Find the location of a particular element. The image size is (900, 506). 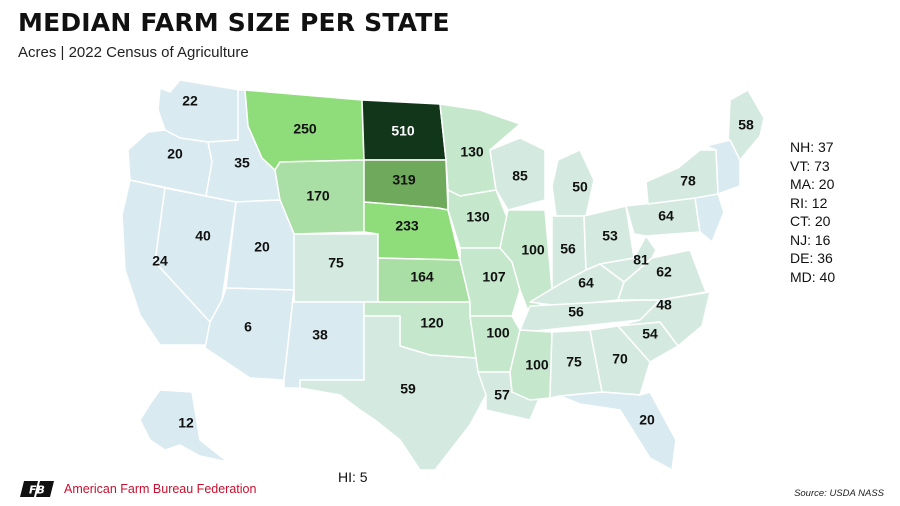

state-value-label-NM: 38 is located at coordinates (320, 335).